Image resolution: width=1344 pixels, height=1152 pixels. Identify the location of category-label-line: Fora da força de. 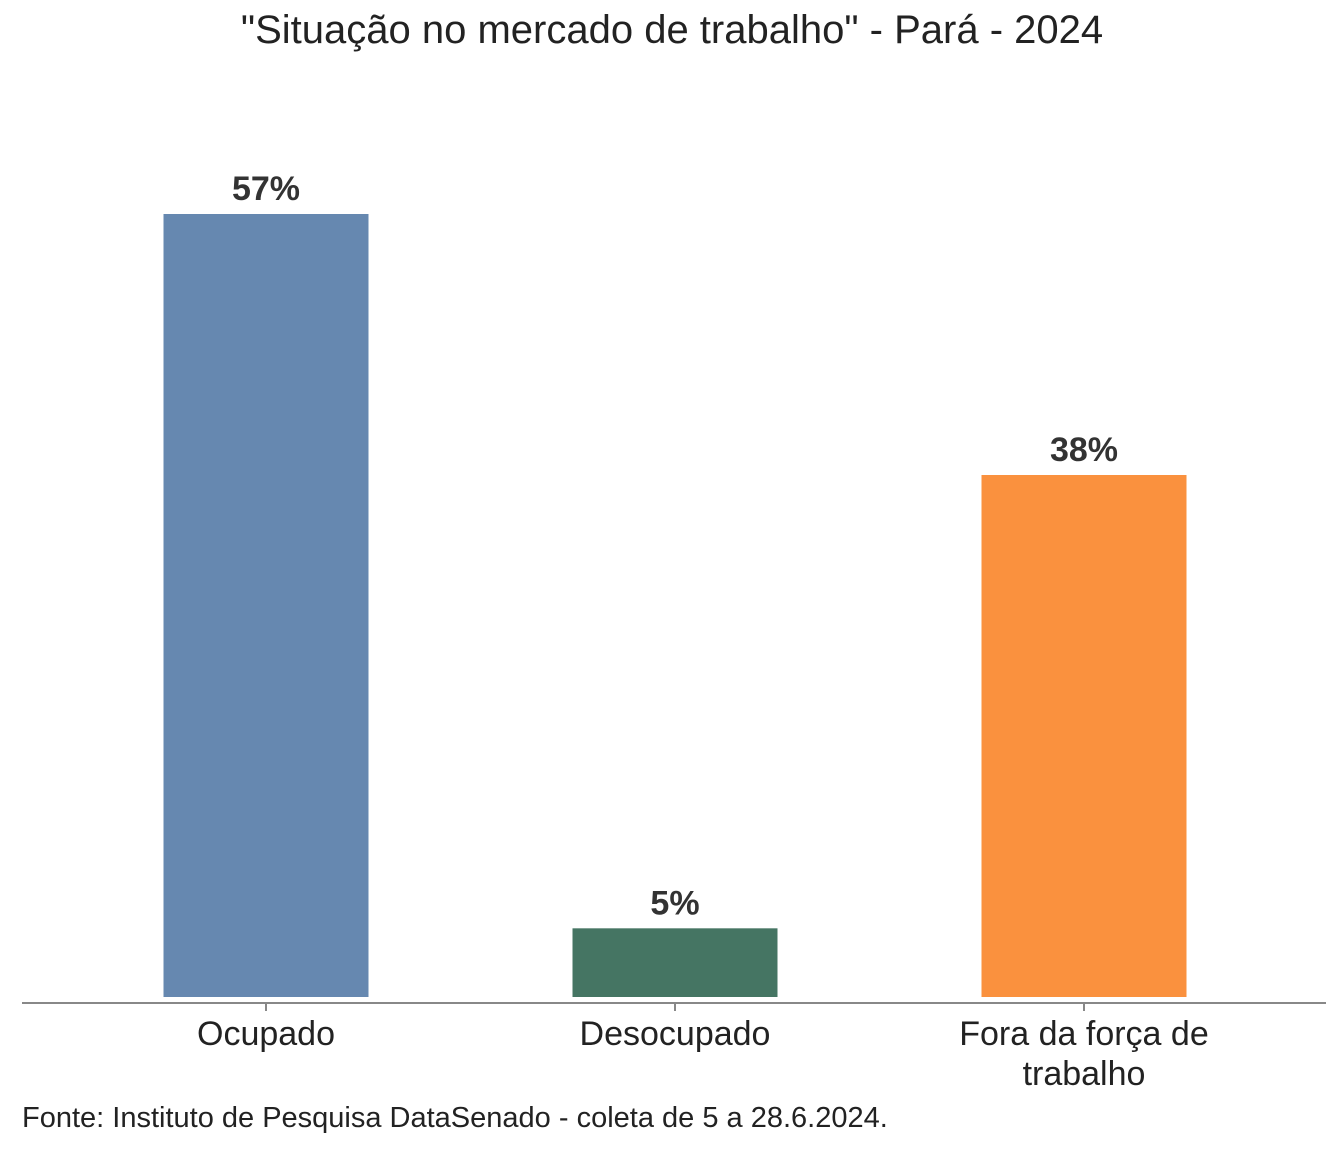
(1083, 1034).